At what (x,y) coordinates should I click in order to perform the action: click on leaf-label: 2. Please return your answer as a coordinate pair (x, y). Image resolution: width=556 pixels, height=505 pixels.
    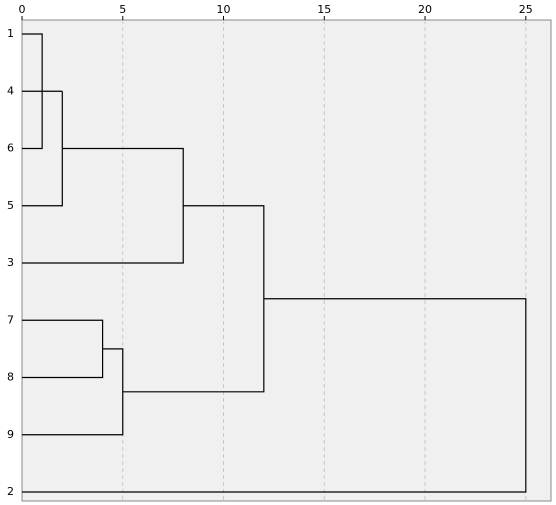
    Looking at the image, I should click on (10, 491).